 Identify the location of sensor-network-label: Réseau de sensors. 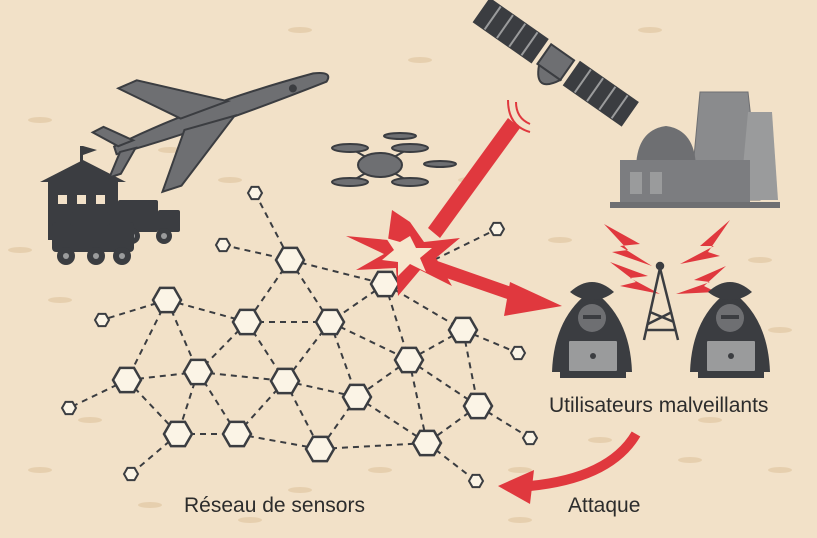
(274, 505).